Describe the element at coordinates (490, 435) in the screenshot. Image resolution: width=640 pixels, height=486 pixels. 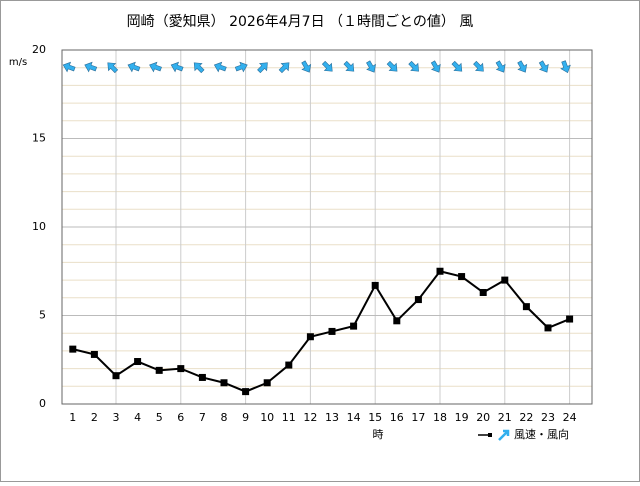
I see `legend-marker` at that location.